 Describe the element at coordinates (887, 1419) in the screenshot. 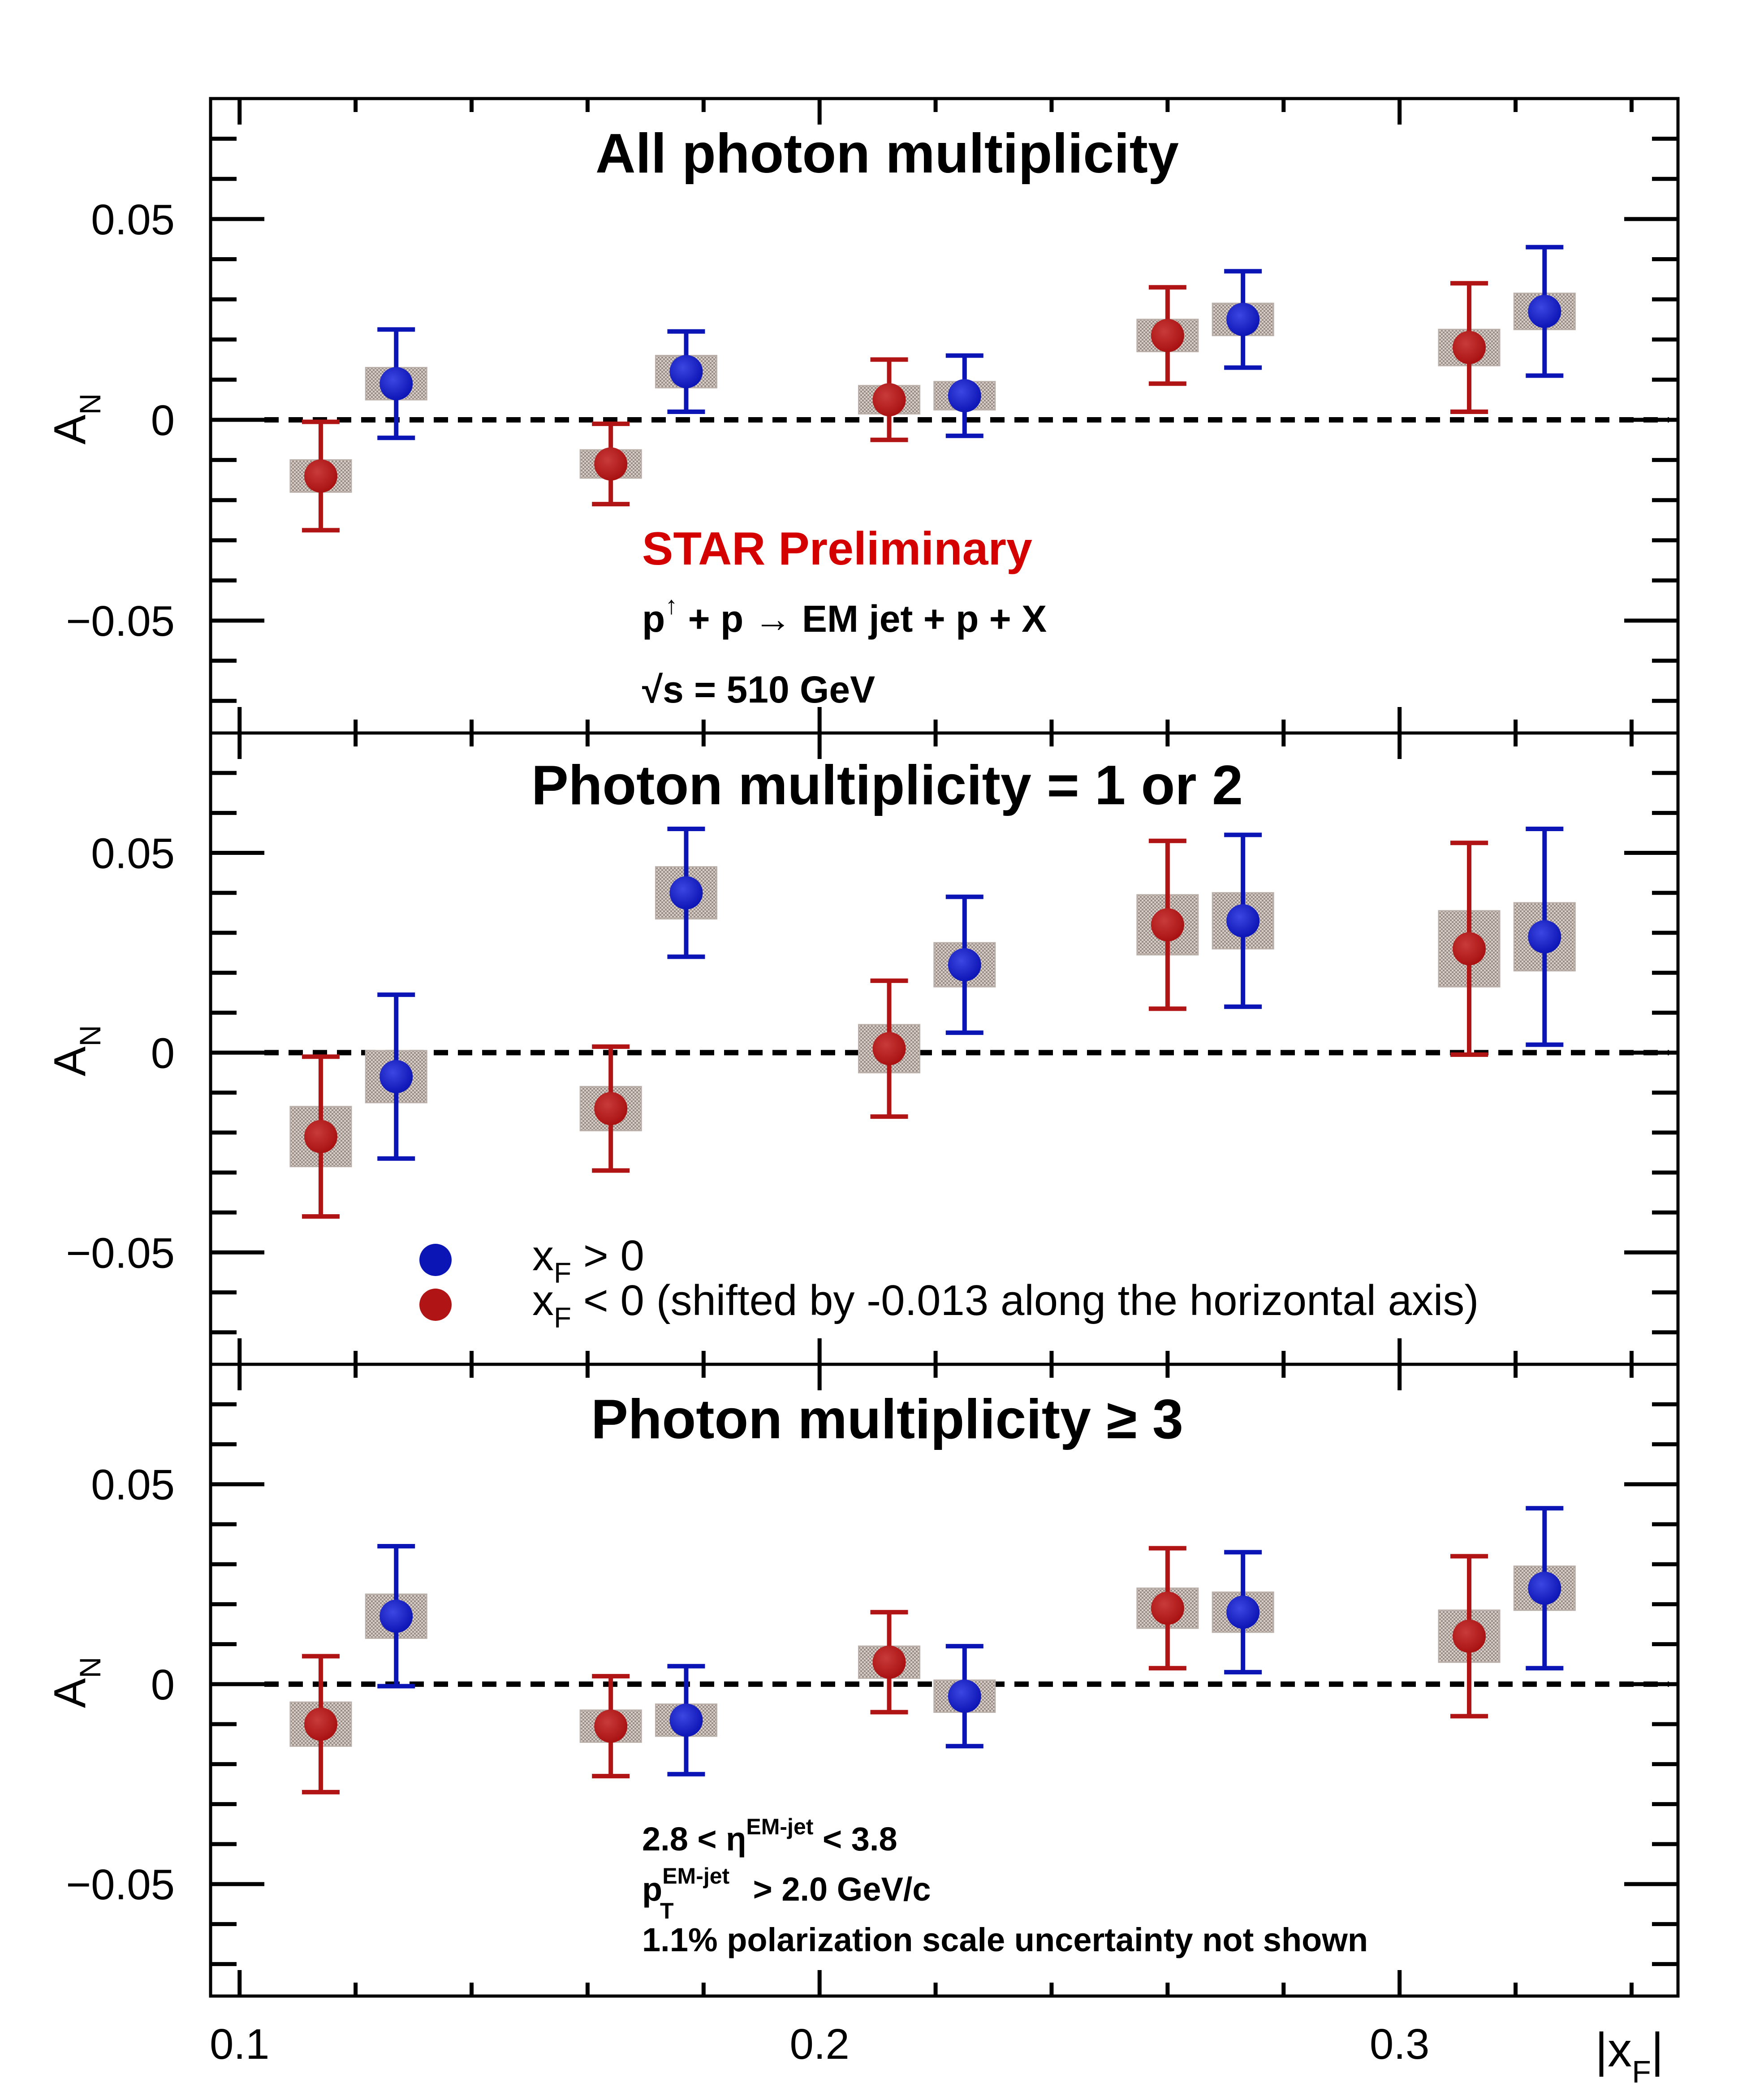

I see `panel-title: Photon multiplicity ≥ 3` at that location.